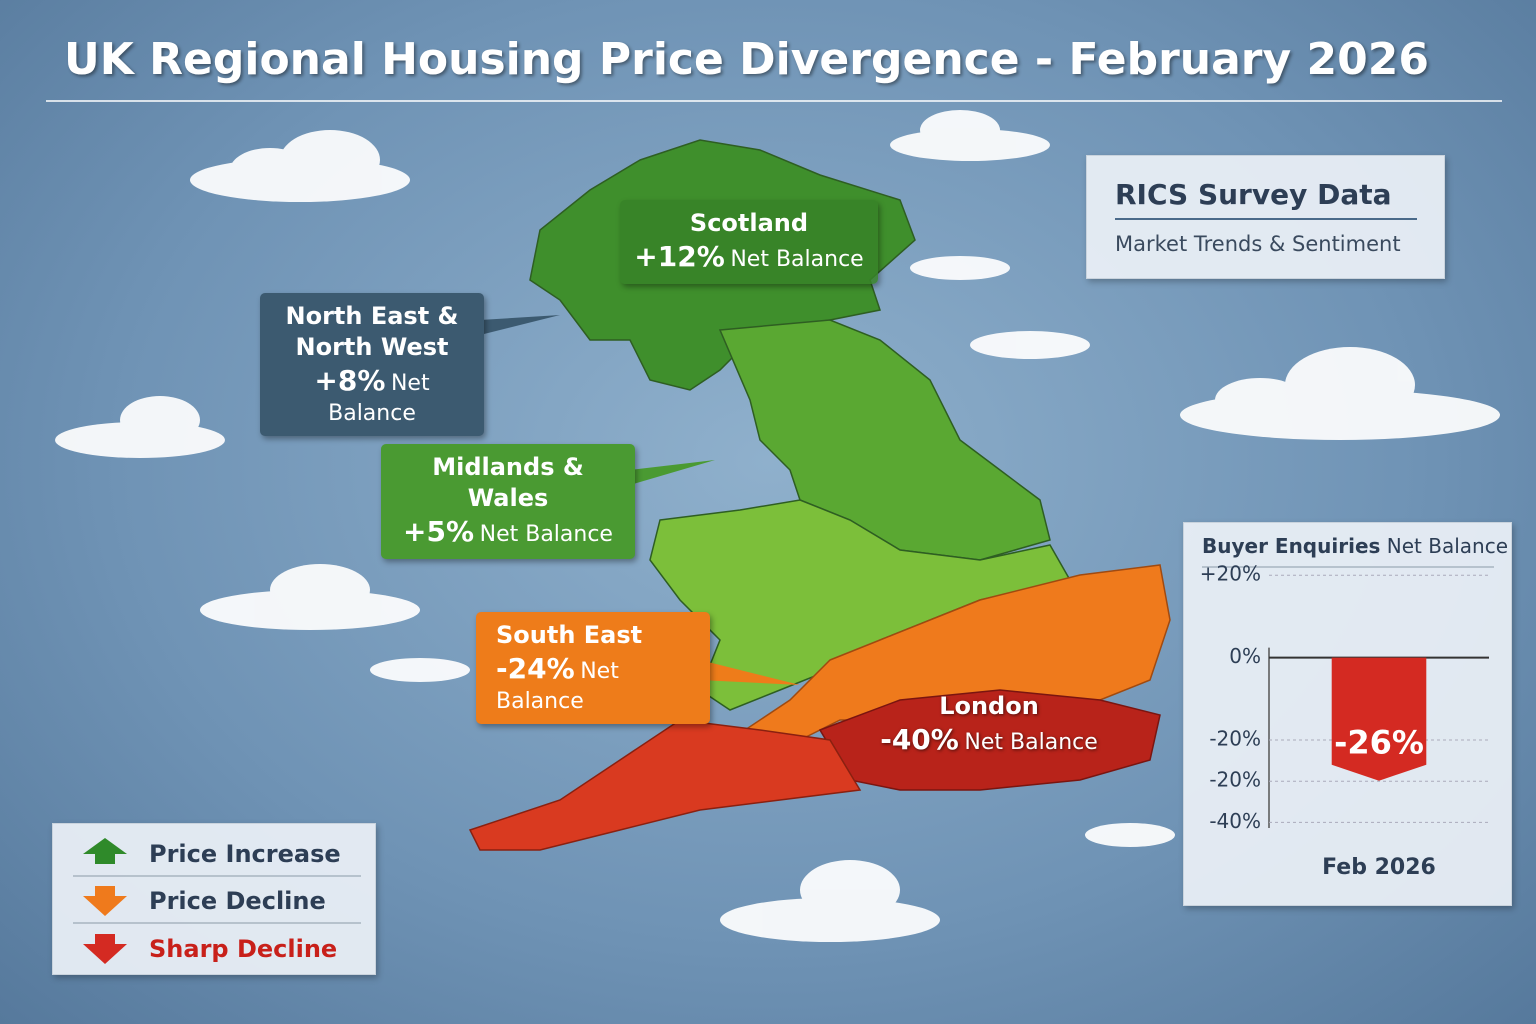  I want to click on region-value: +5%, so click(439, 532).